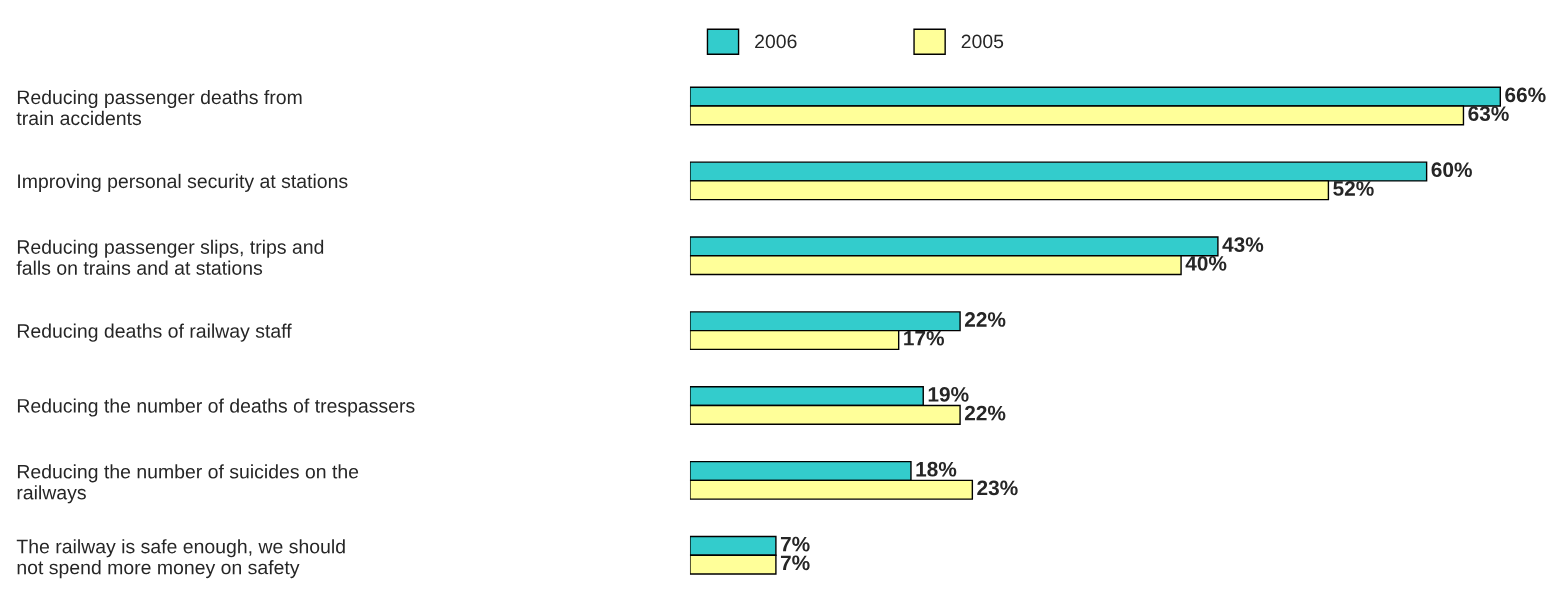  I want to click on data-label: 66%, so click(1525, 95).